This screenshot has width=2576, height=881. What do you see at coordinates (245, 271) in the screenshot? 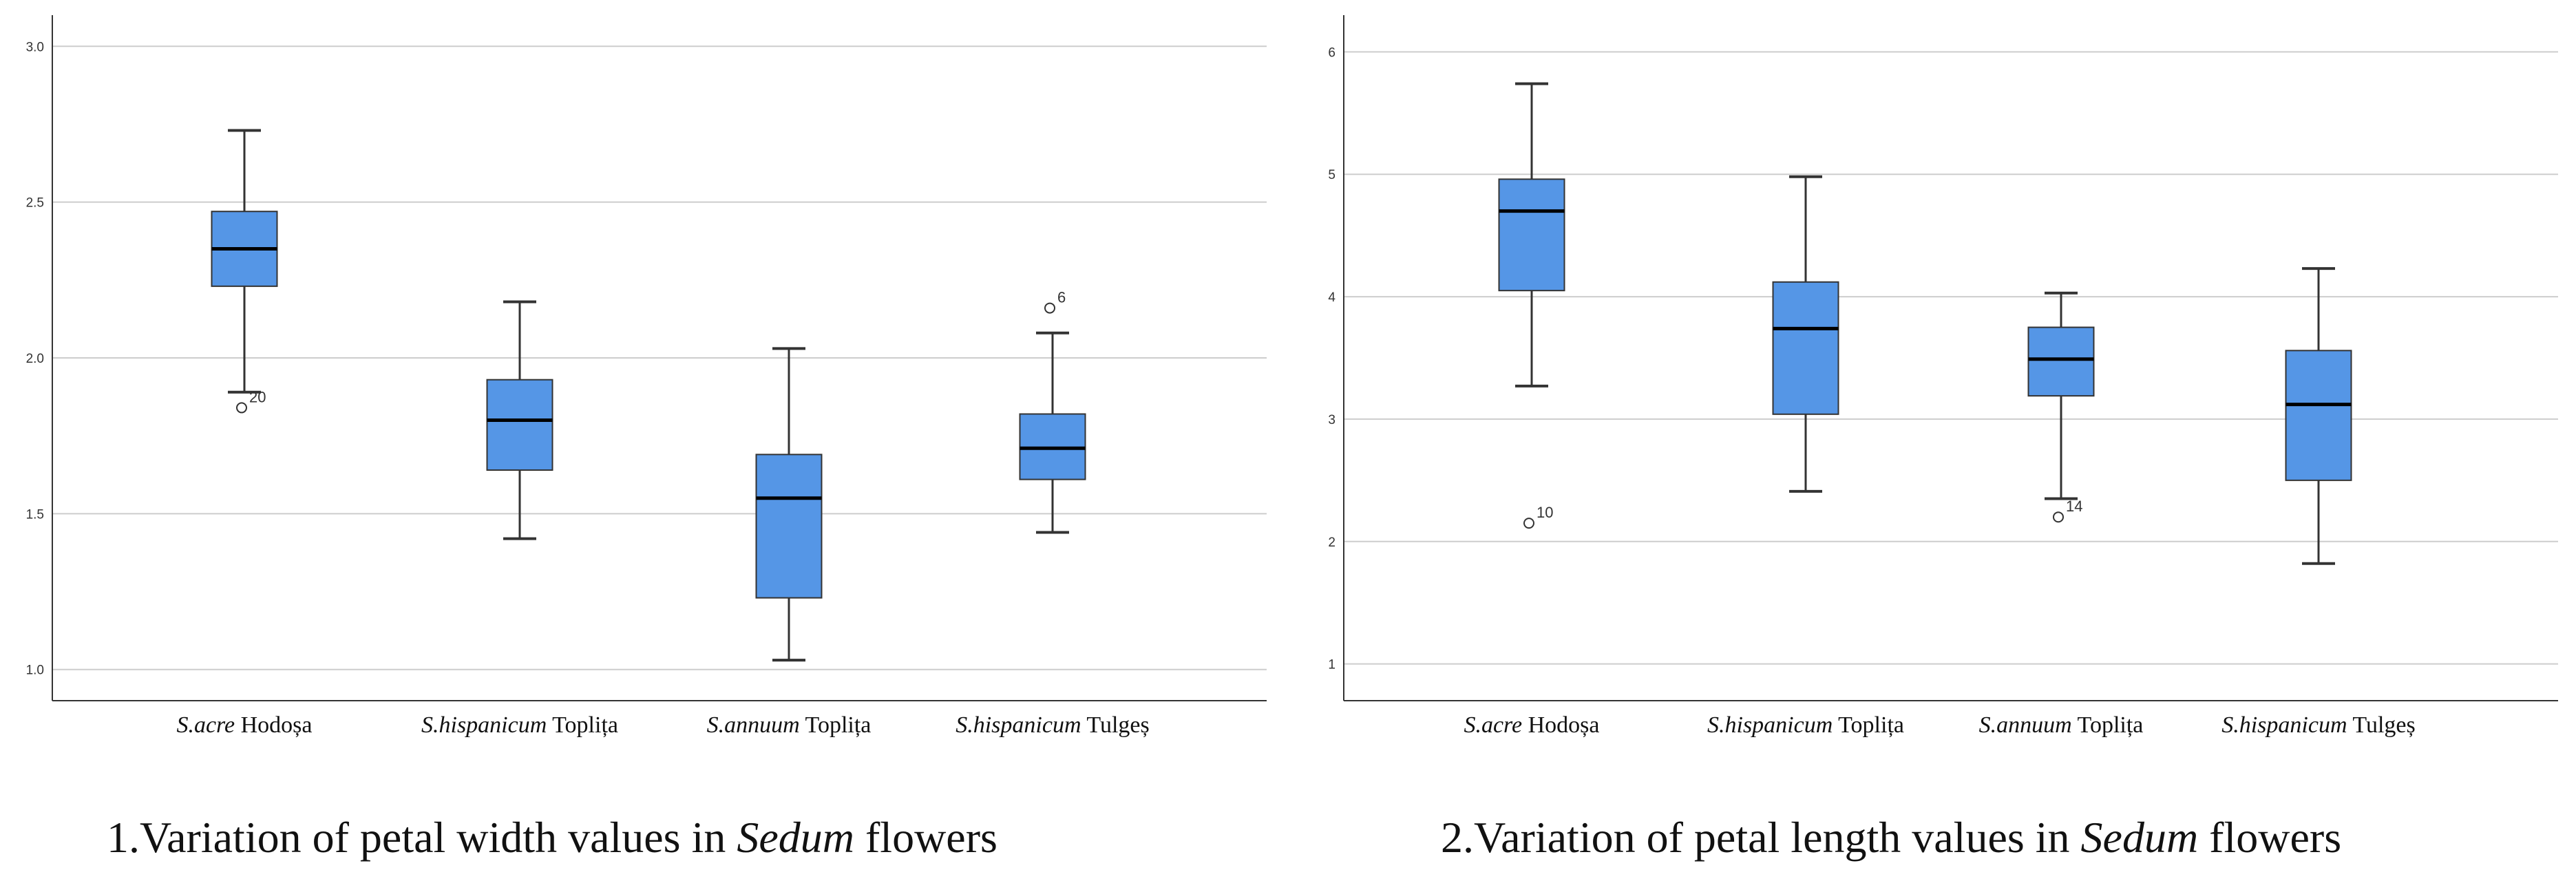
I see `box-1: 20` at bounding box center [245, 271].